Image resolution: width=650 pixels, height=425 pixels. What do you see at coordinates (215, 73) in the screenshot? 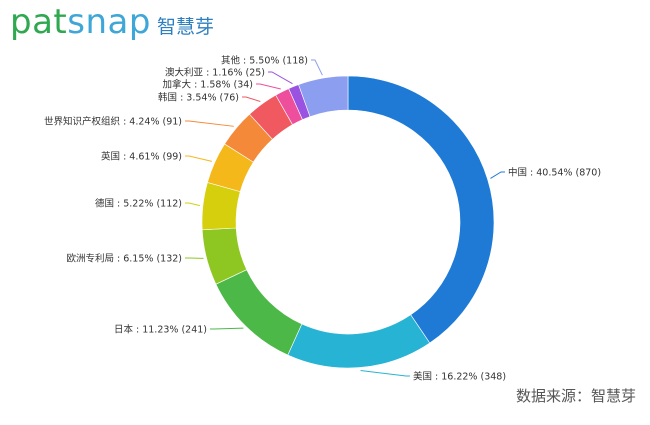
I see `slice-label-10: 澳大利亚 : 1.16% (25)` at bounding box center [215, 73].